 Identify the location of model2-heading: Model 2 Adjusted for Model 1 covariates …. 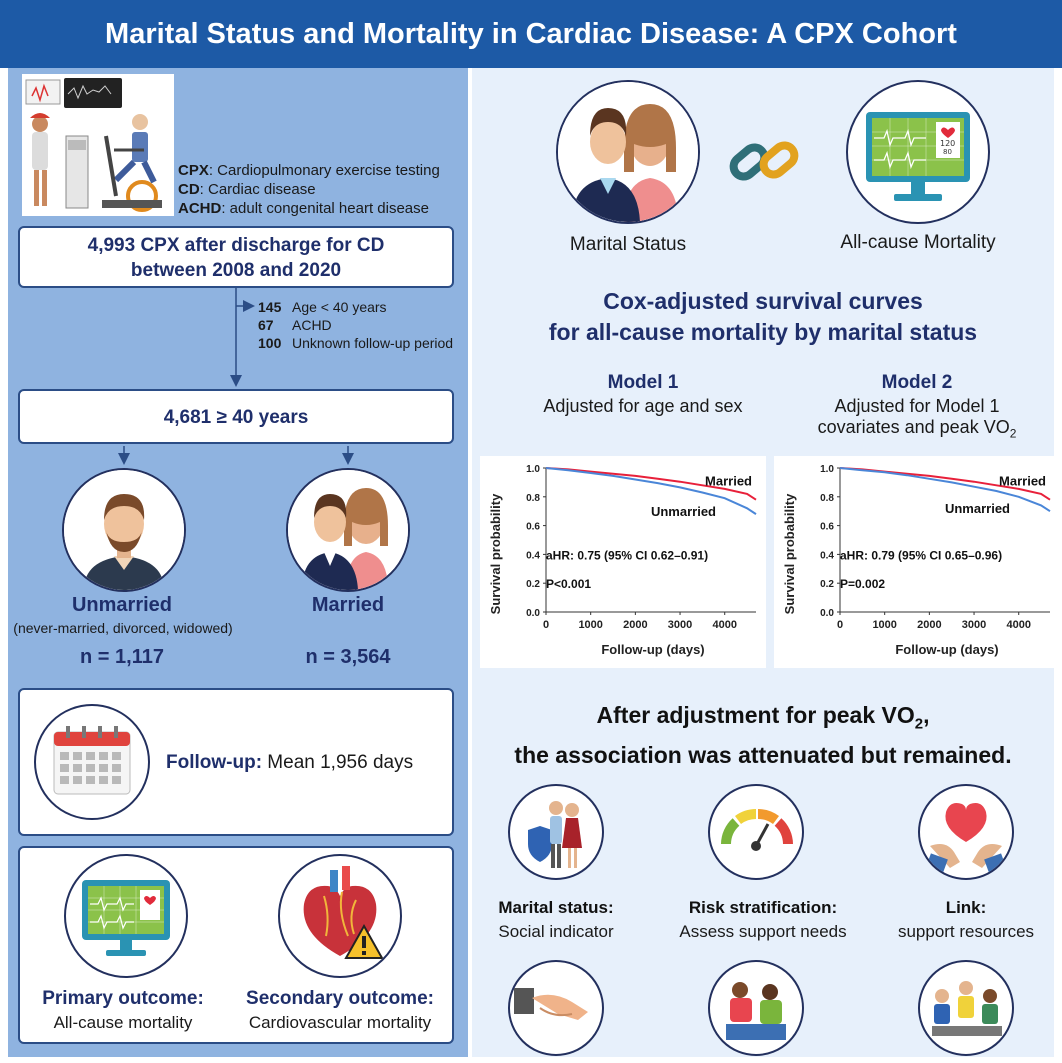
(917, 406).